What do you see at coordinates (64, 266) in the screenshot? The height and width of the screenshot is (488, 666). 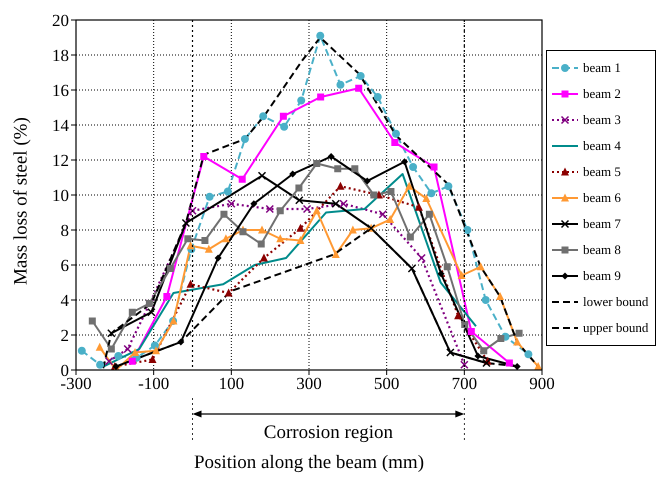 I see `y-tick-label: 6` at bounding box center [64, 266].